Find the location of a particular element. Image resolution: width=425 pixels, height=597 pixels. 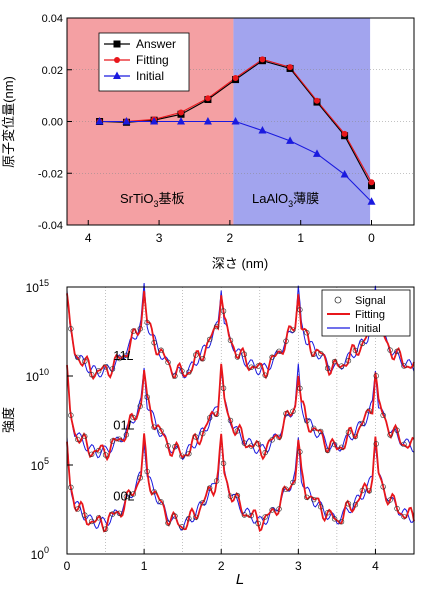

bottom-x-tick-label: 2 is located at coordinates (221, 566).